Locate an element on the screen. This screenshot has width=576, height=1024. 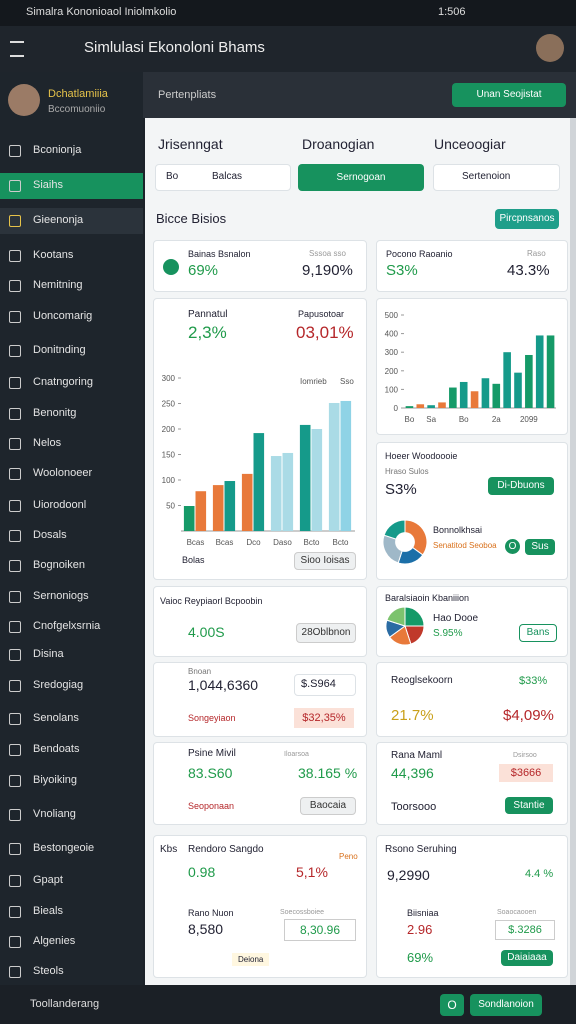
menu-item: Nemitning is located at coordinates (71, 286).